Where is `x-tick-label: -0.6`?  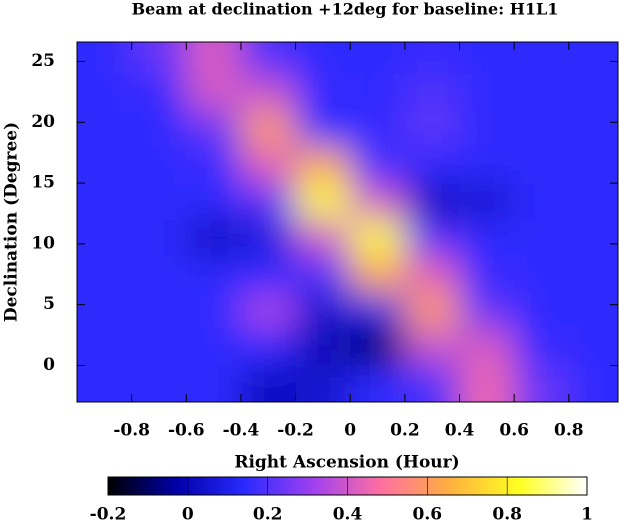
x-tick-label: -0.6 is located at coordinates (186, 431).